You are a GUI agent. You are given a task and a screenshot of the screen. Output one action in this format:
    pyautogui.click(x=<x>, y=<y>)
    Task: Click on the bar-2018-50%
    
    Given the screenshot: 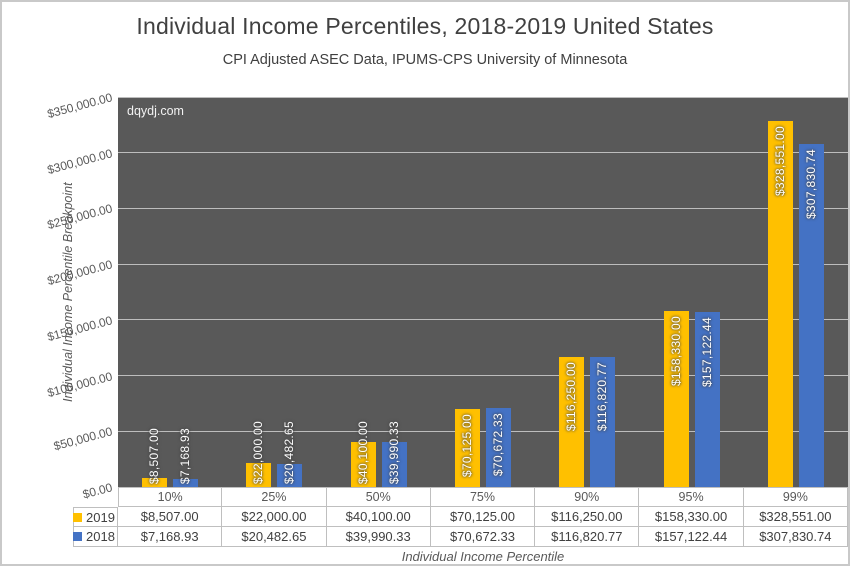 What is the action you would take?
    pyautogui.click(x=394, y=464)
    